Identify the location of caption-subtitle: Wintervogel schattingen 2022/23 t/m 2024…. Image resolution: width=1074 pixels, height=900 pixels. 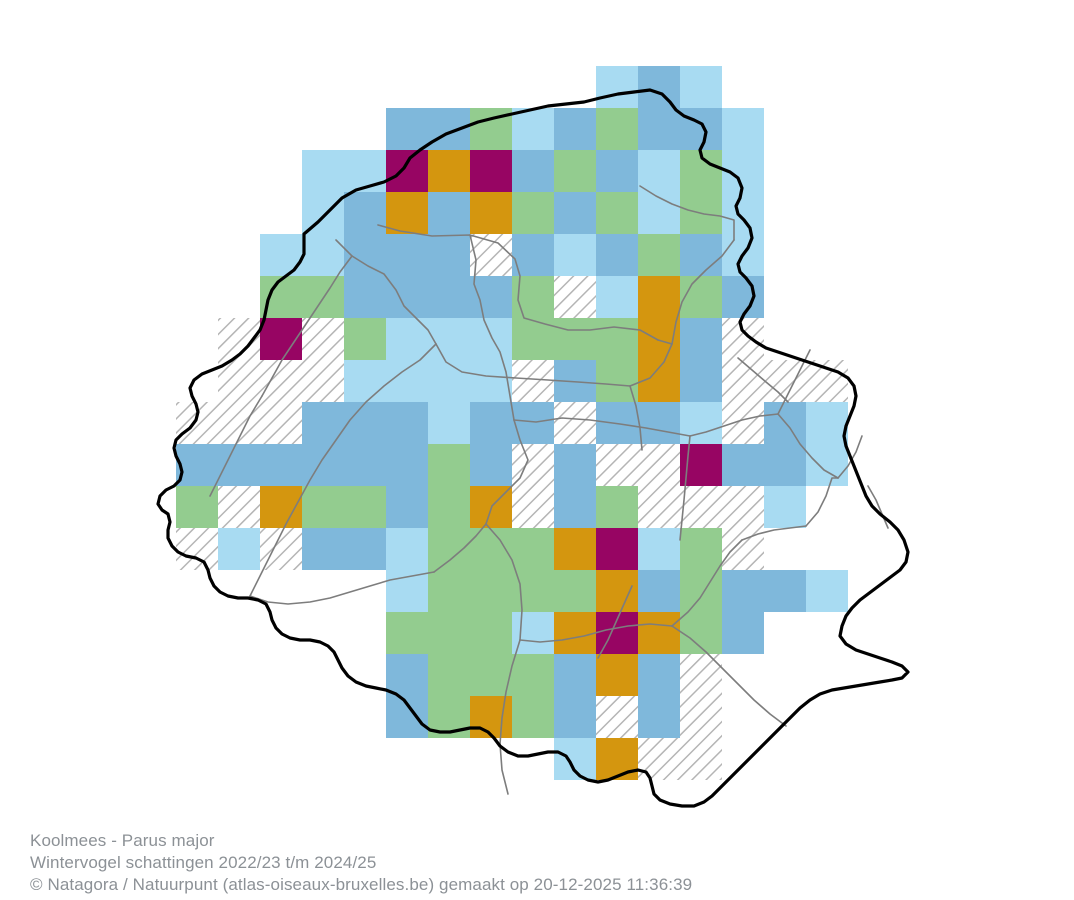
(203, 862).